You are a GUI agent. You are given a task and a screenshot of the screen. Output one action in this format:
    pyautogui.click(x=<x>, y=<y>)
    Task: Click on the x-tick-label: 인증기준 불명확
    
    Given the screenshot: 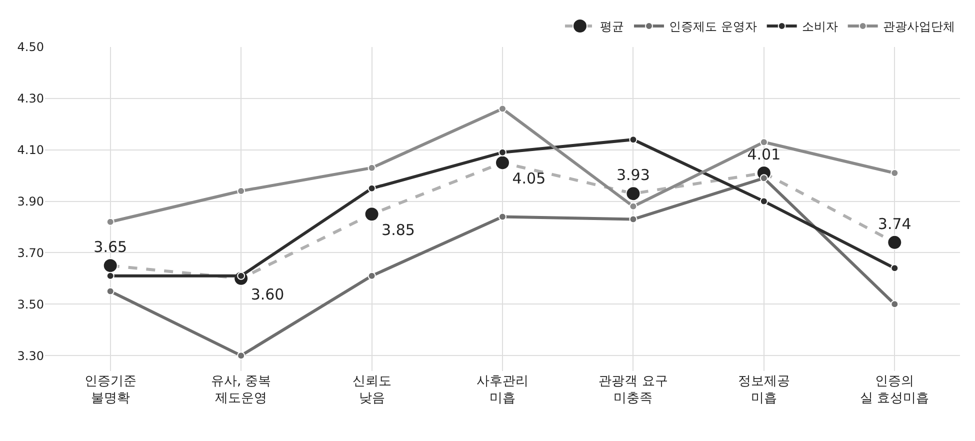 What is the action you would take?
    pyautogui.click(x=110, y=390)
    